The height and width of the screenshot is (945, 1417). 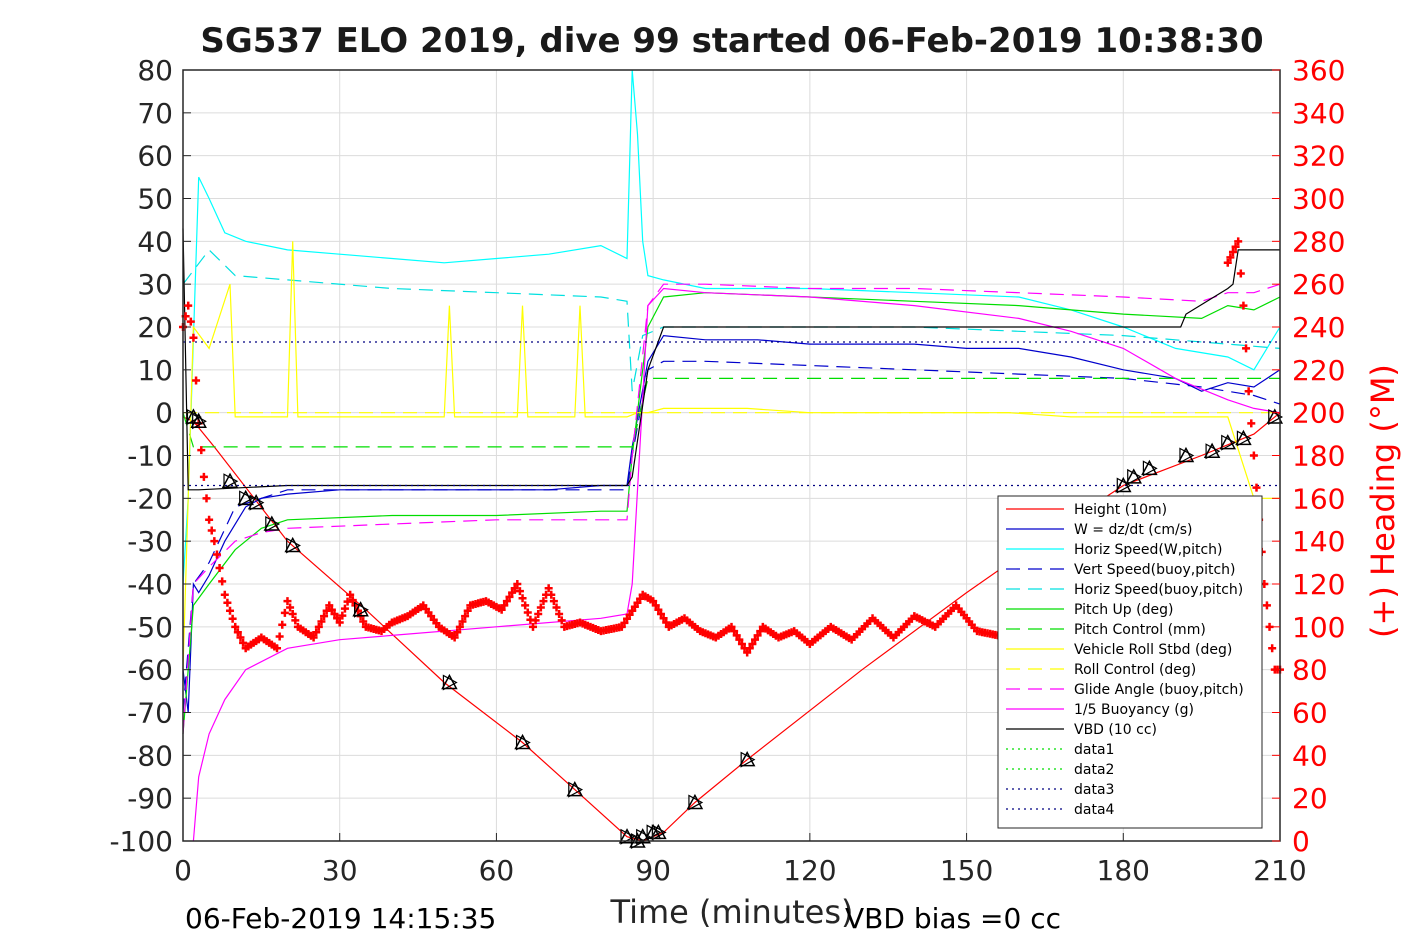 What do you see at coordinates (155, 113) in the screenshot?
I see `y-tick-label: 70` at bounding box center [155, 113].